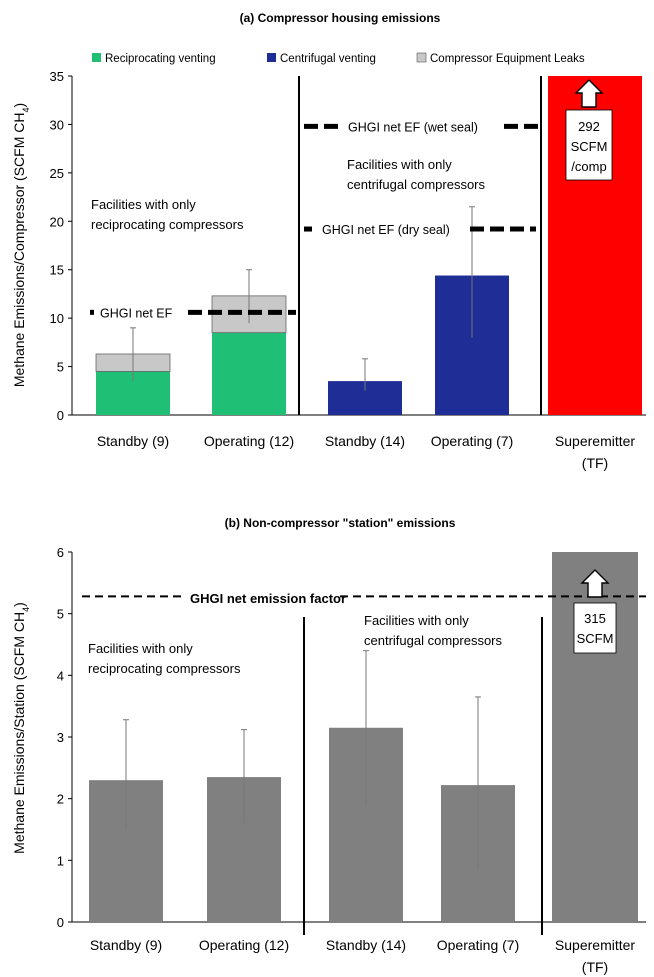  What do you see at coordinates (268, 598) in the screenshot?
I see `panel-b-reference-label: GHGI net emission factor` at bounding box center [268, 598].